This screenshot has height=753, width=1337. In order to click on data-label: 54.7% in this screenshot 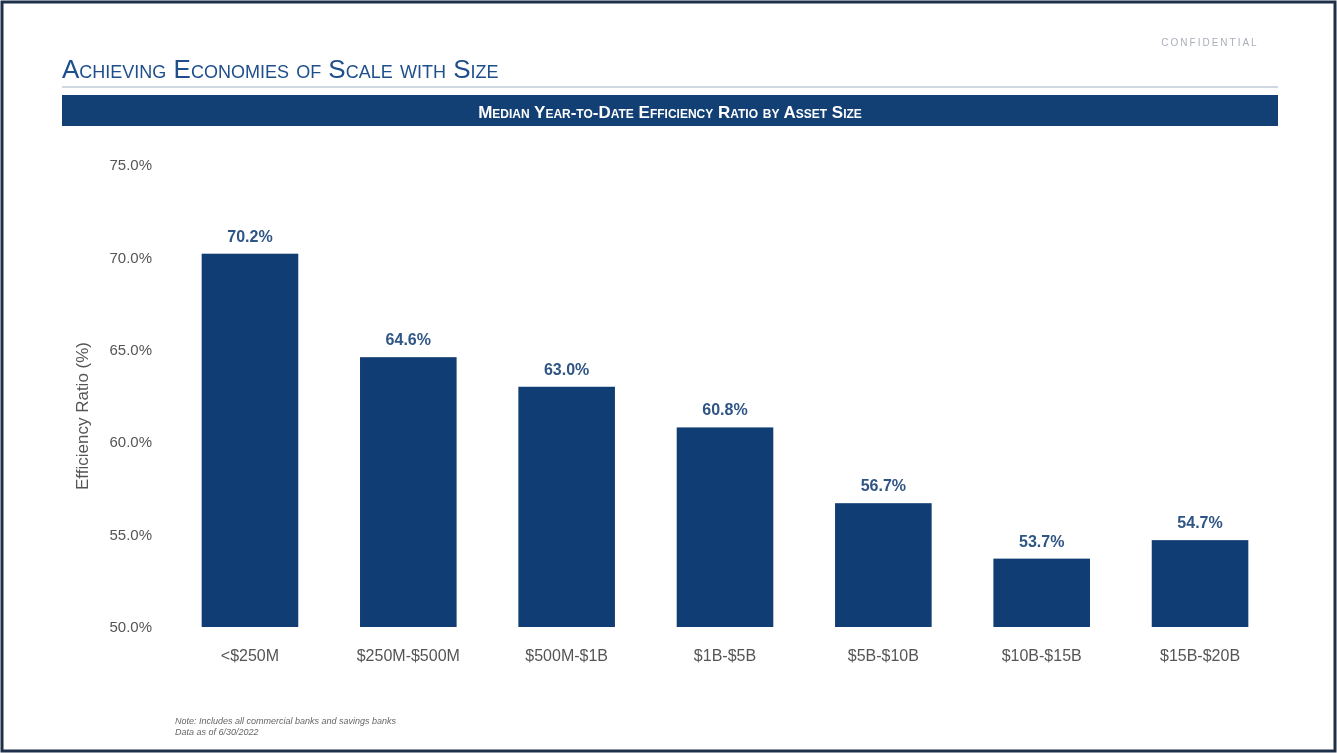, I will do `click(1200, 523)`.